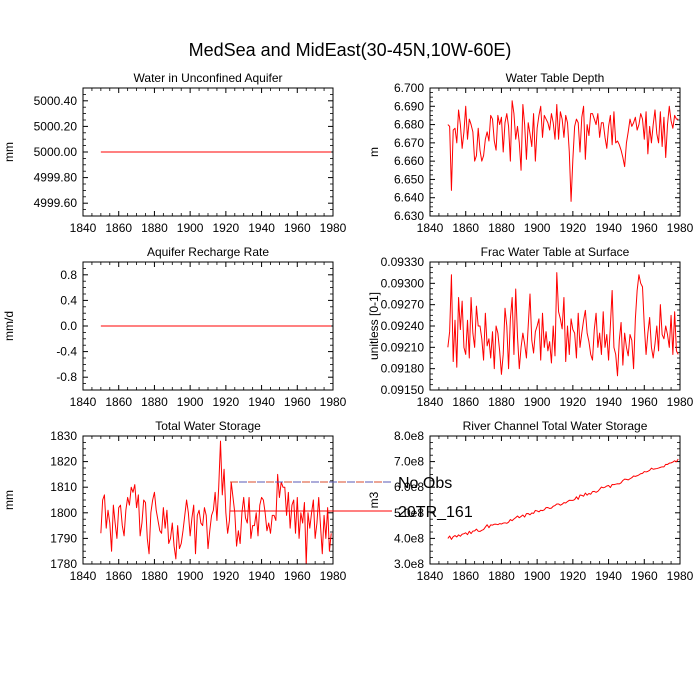 The width and height of the screenshot is (700, 700). I want to click on figure-title: MedSea and MidEast(30-45N,10W-60E), so click(350, 50).